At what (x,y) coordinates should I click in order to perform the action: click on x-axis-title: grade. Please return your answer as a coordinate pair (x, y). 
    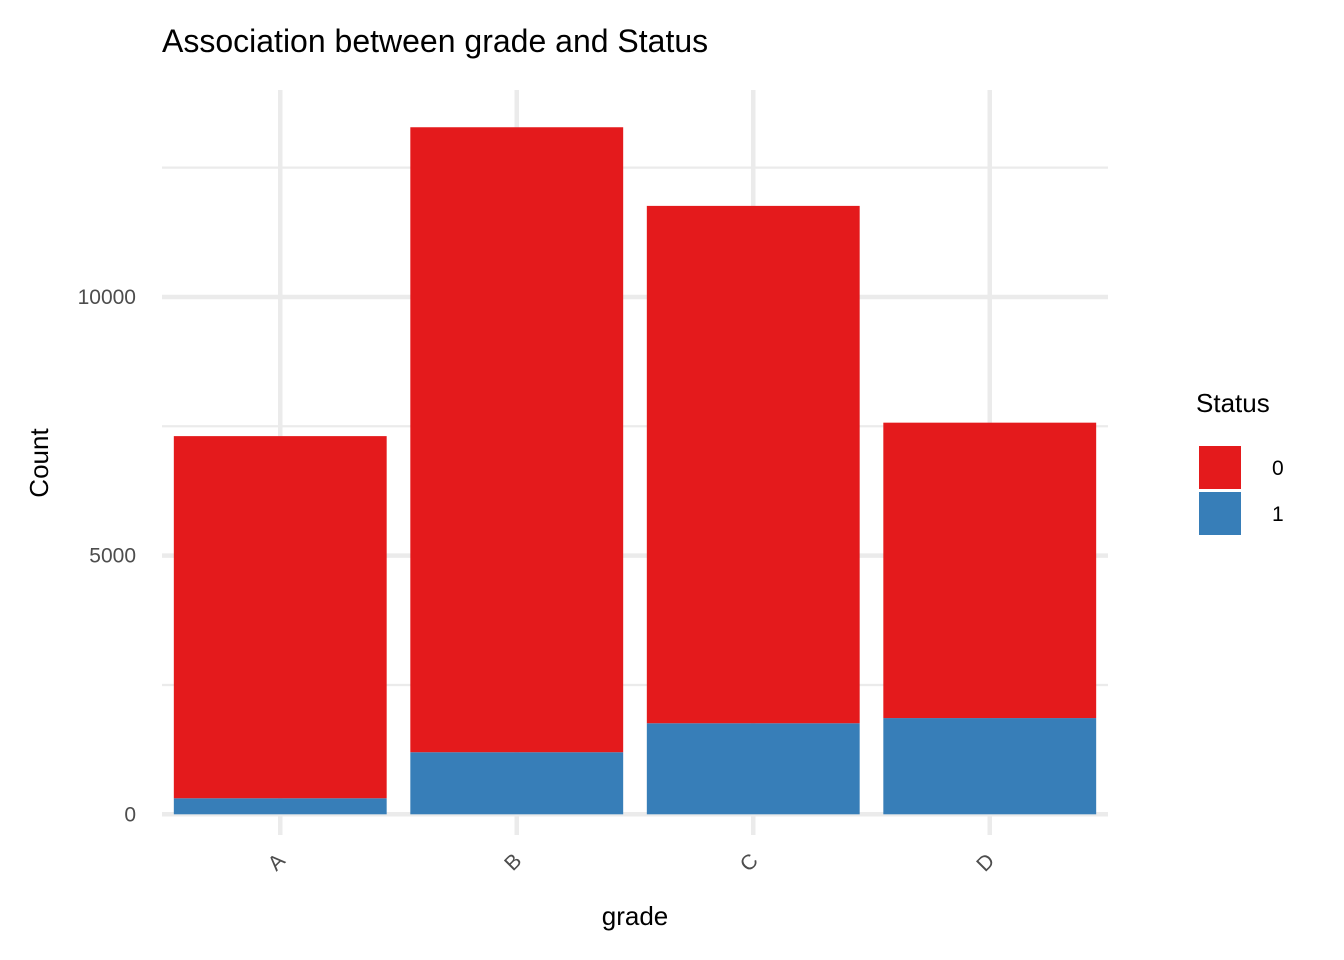
    Looking at the image, I should click on (635, 916).